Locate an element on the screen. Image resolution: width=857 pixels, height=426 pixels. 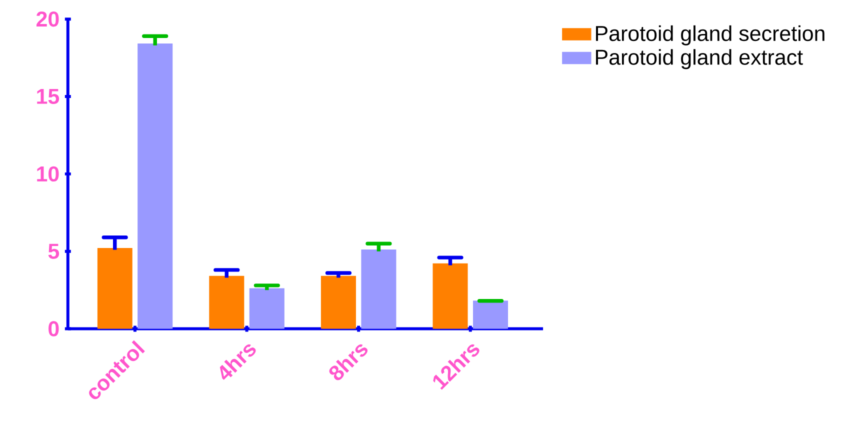
y-tick-label: 10 is located at coordinates (48, 174).